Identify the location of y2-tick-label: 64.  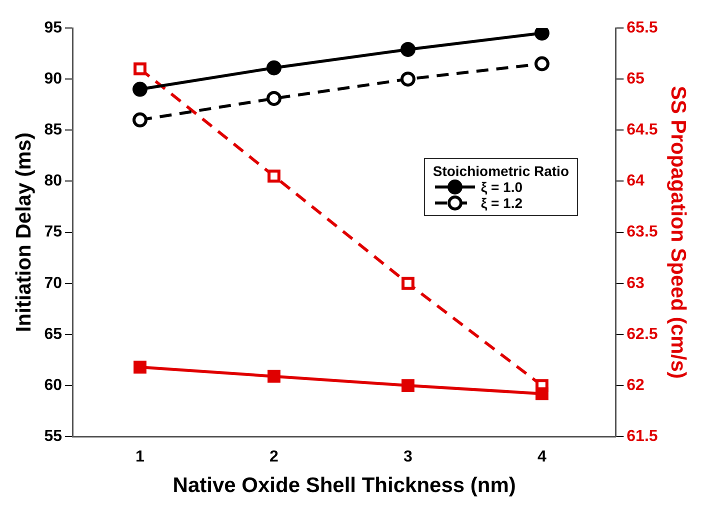
(635, 181).